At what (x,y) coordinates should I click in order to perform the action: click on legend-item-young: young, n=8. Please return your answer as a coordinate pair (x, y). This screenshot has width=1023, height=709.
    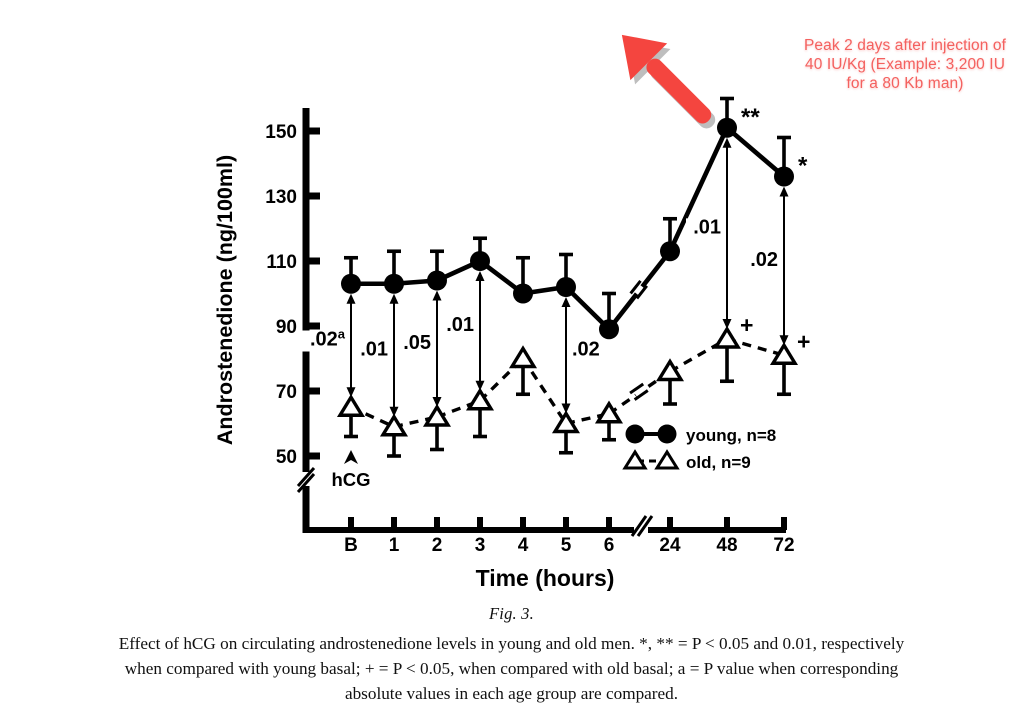
    Looking at the image, I should click on (700, 434).